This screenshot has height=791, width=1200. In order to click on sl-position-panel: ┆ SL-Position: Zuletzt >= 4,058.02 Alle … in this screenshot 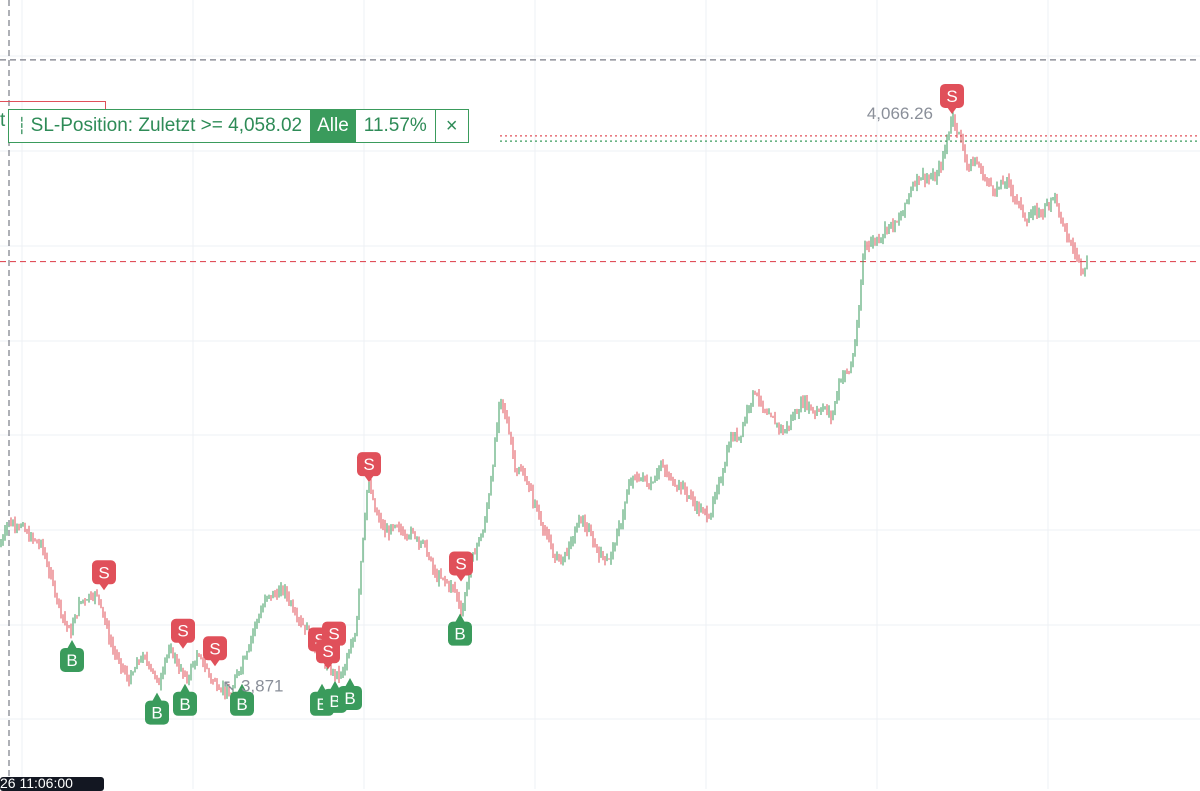, I will do `click(238, 126)`.